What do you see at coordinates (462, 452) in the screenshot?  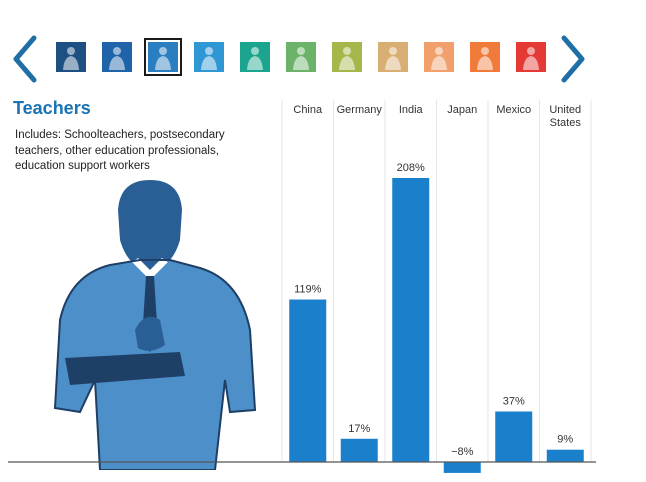 I see `data-label: −8%` at bounding box center [462, 452].